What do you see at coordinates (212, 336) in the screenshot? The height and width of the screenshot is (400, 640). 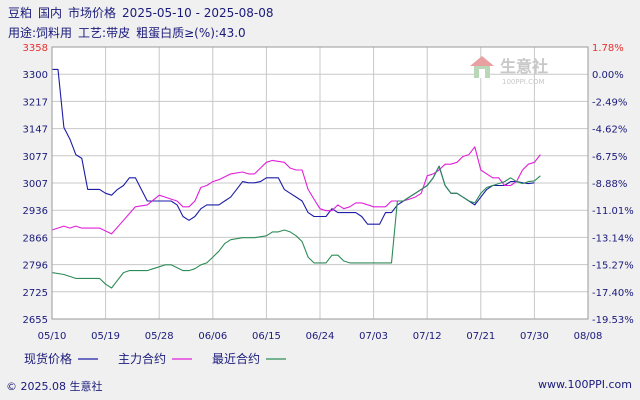 I see `x-tick-label: 06/06` at bounding box center [212, 336].